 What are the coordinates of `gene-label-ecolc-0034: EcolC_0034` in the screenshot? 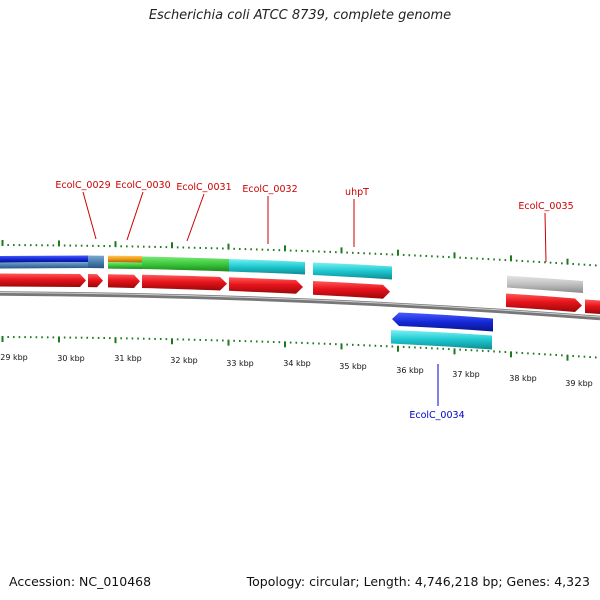 It's located at (436, 415).